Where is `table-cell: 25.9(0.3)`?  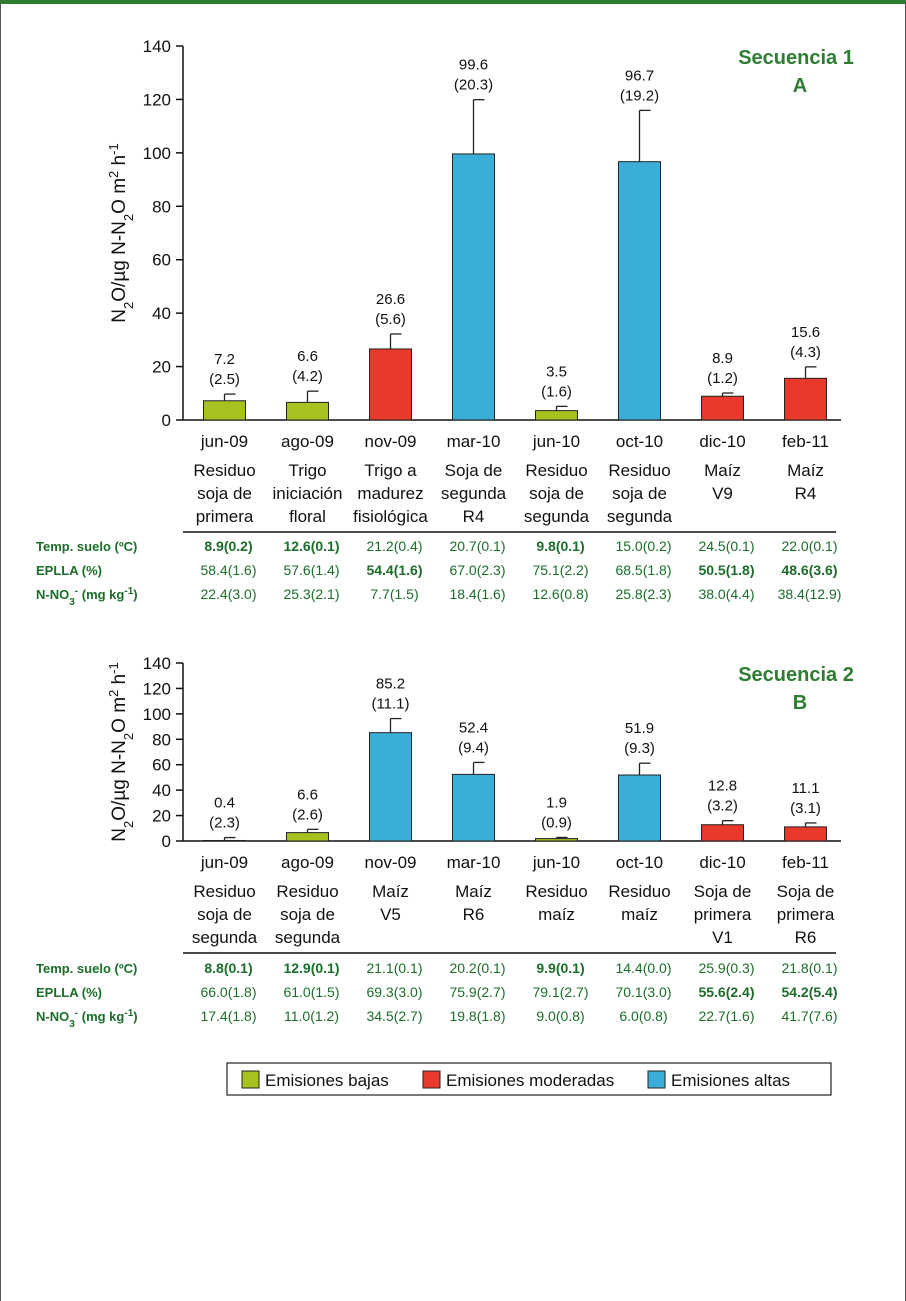
table-cell: 25.9(0.3) is located at coordinates (726, 968).